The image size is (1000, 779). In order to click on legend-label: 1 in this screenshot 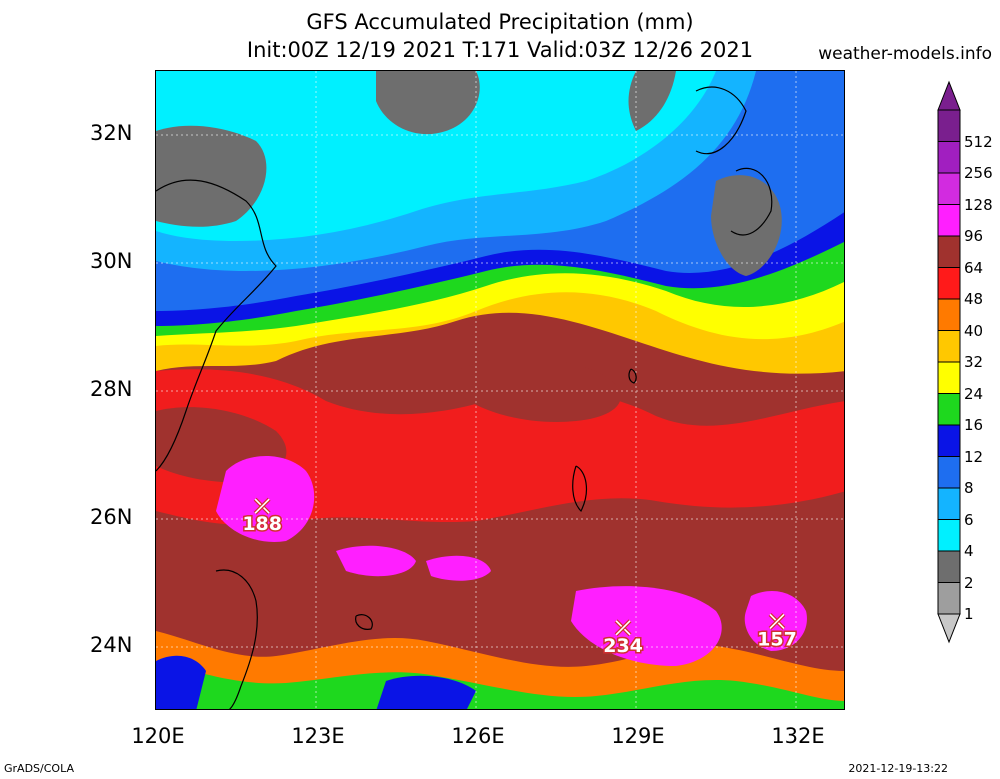, I will do `click(969, 614)`.